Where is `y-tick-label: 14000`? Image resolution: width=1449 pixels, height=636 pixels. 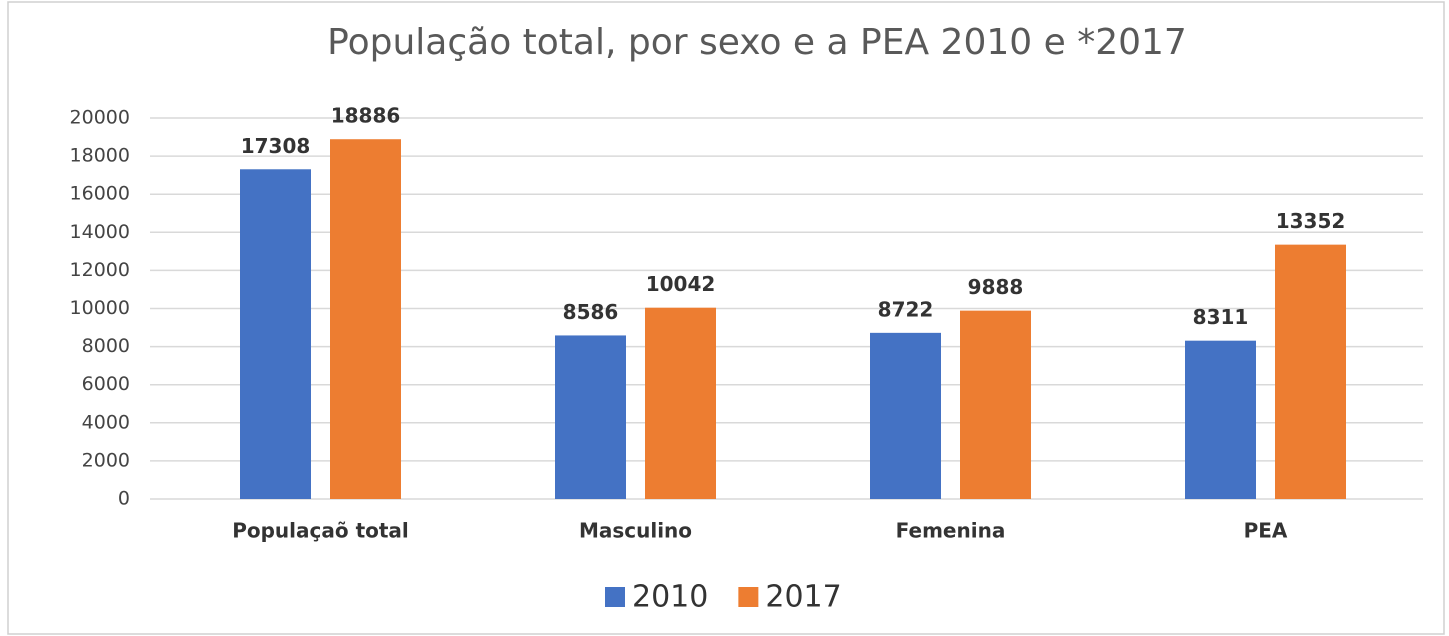 y-tick-label: 14000 is located at coordinates (100, 232).